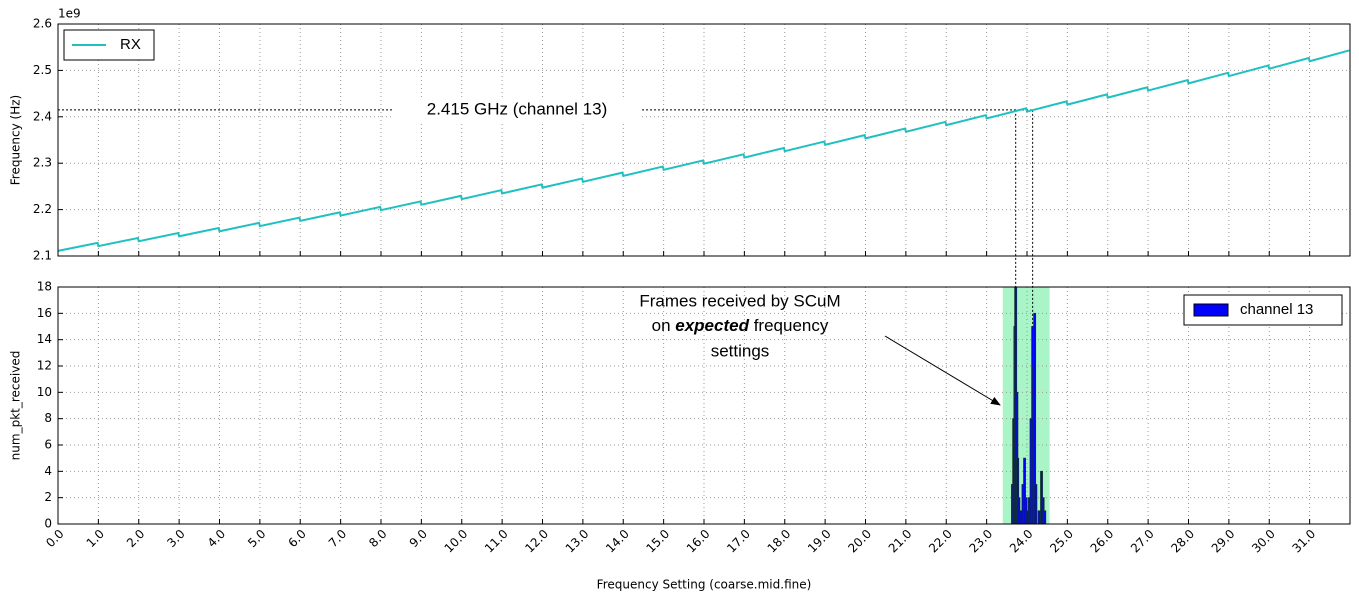 The width and height of the screenshot is (1359, 597). I want to click on y-tick-label: 12, so click(44, 366).